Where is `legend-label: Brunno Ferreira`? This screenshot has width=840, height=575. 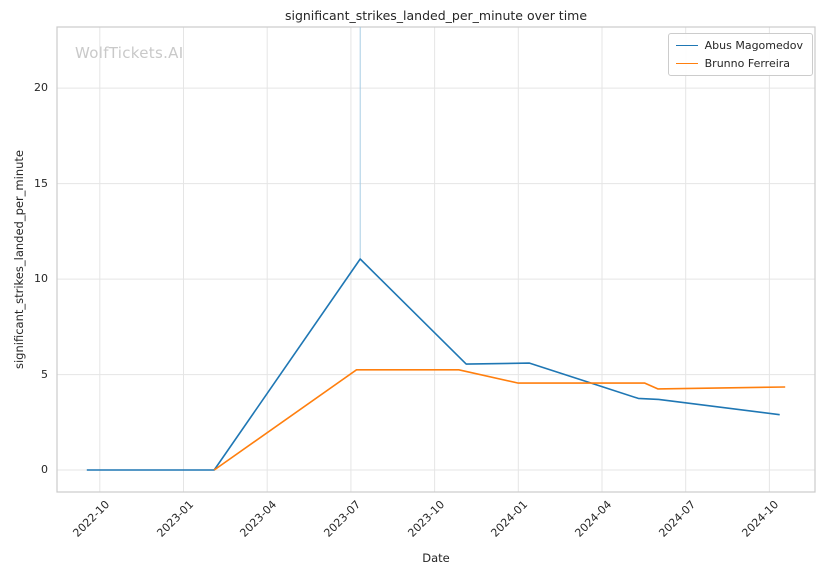 legend-label: Brunno Ferreira is located at coordinates (747, 63).